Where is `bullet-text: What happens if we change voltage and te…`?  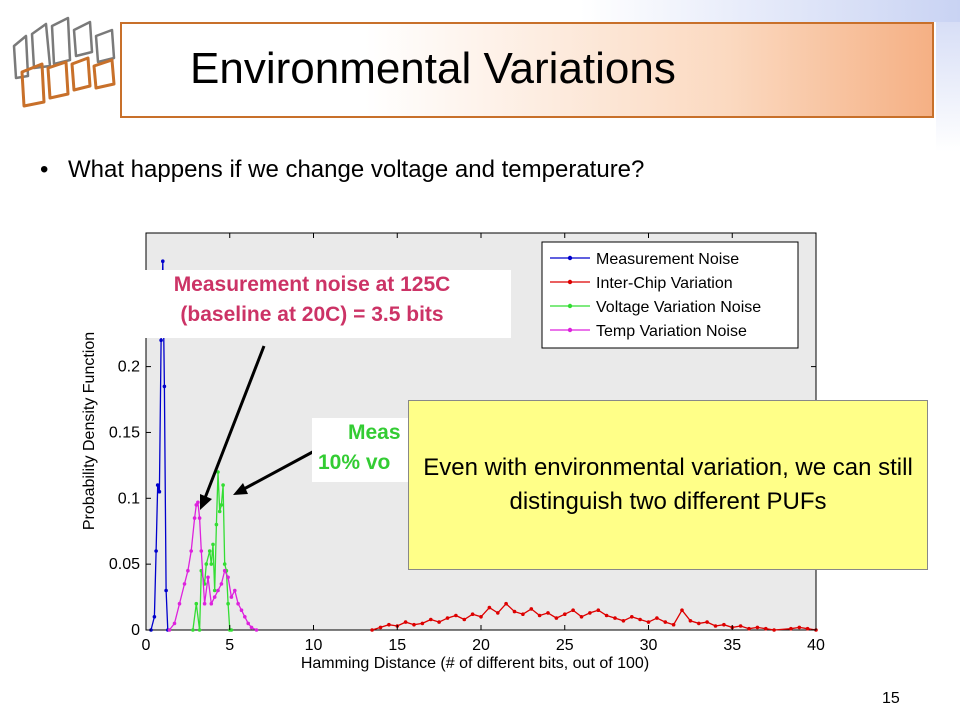
bullet-text: What happens if we change voltage and te… is located at coordinates (356, 169).